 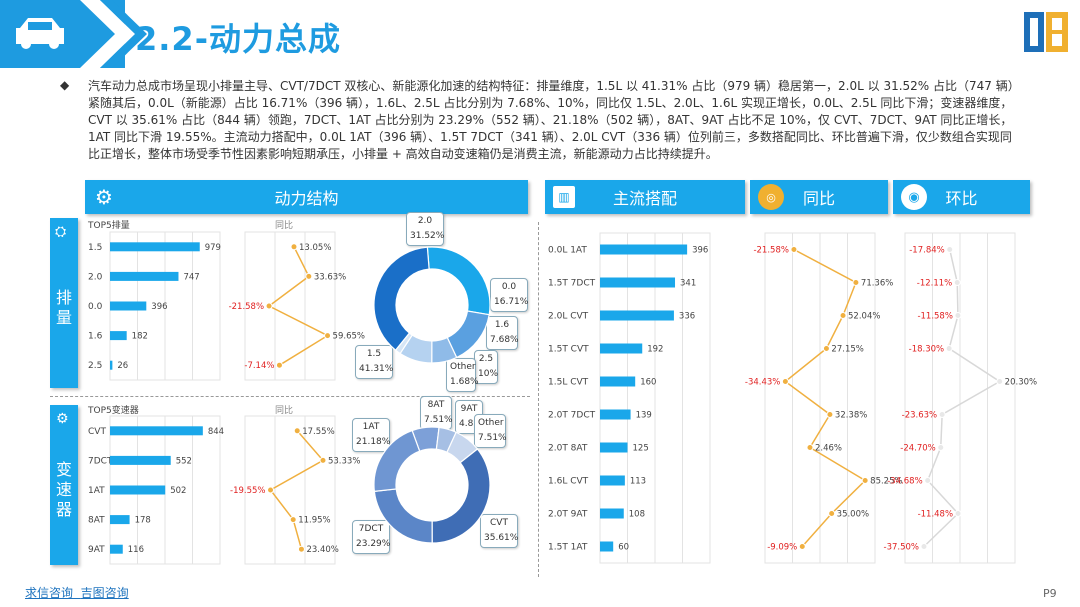 What do you see at coordinates (961, 197) in the screenshot?
I see `header-mom: ◉ 环比` at bounding box center [961, 197].